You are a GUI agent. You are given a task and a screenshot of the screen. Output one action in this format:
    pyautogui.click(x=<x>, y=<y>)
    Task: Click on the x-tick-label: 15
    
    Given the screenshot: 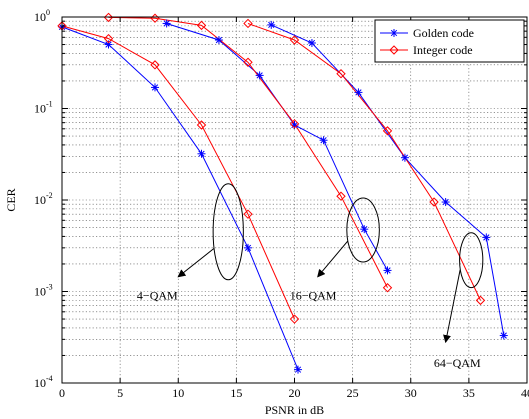 What is the action you would take?
    pyautogui.click(x=236, y=393)
    